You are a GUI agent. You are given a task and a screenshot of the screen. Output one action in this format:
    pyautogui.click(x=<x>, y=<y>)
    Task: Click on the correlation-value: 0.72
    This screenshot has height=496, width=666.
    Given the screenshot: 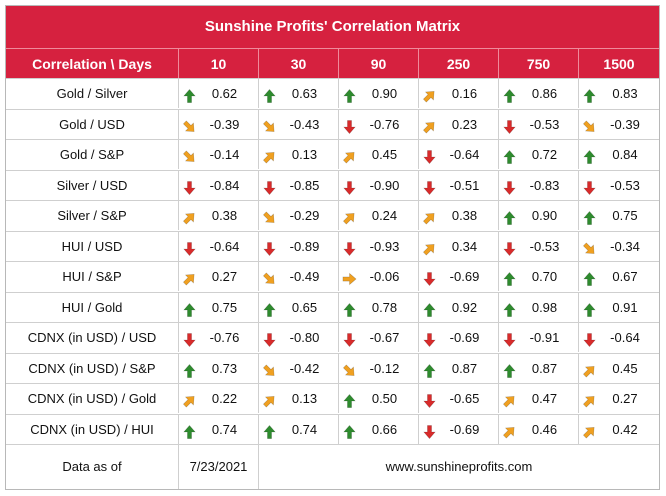 What is the action you would take?
    pyautogui.click(x=544, y=154)
    